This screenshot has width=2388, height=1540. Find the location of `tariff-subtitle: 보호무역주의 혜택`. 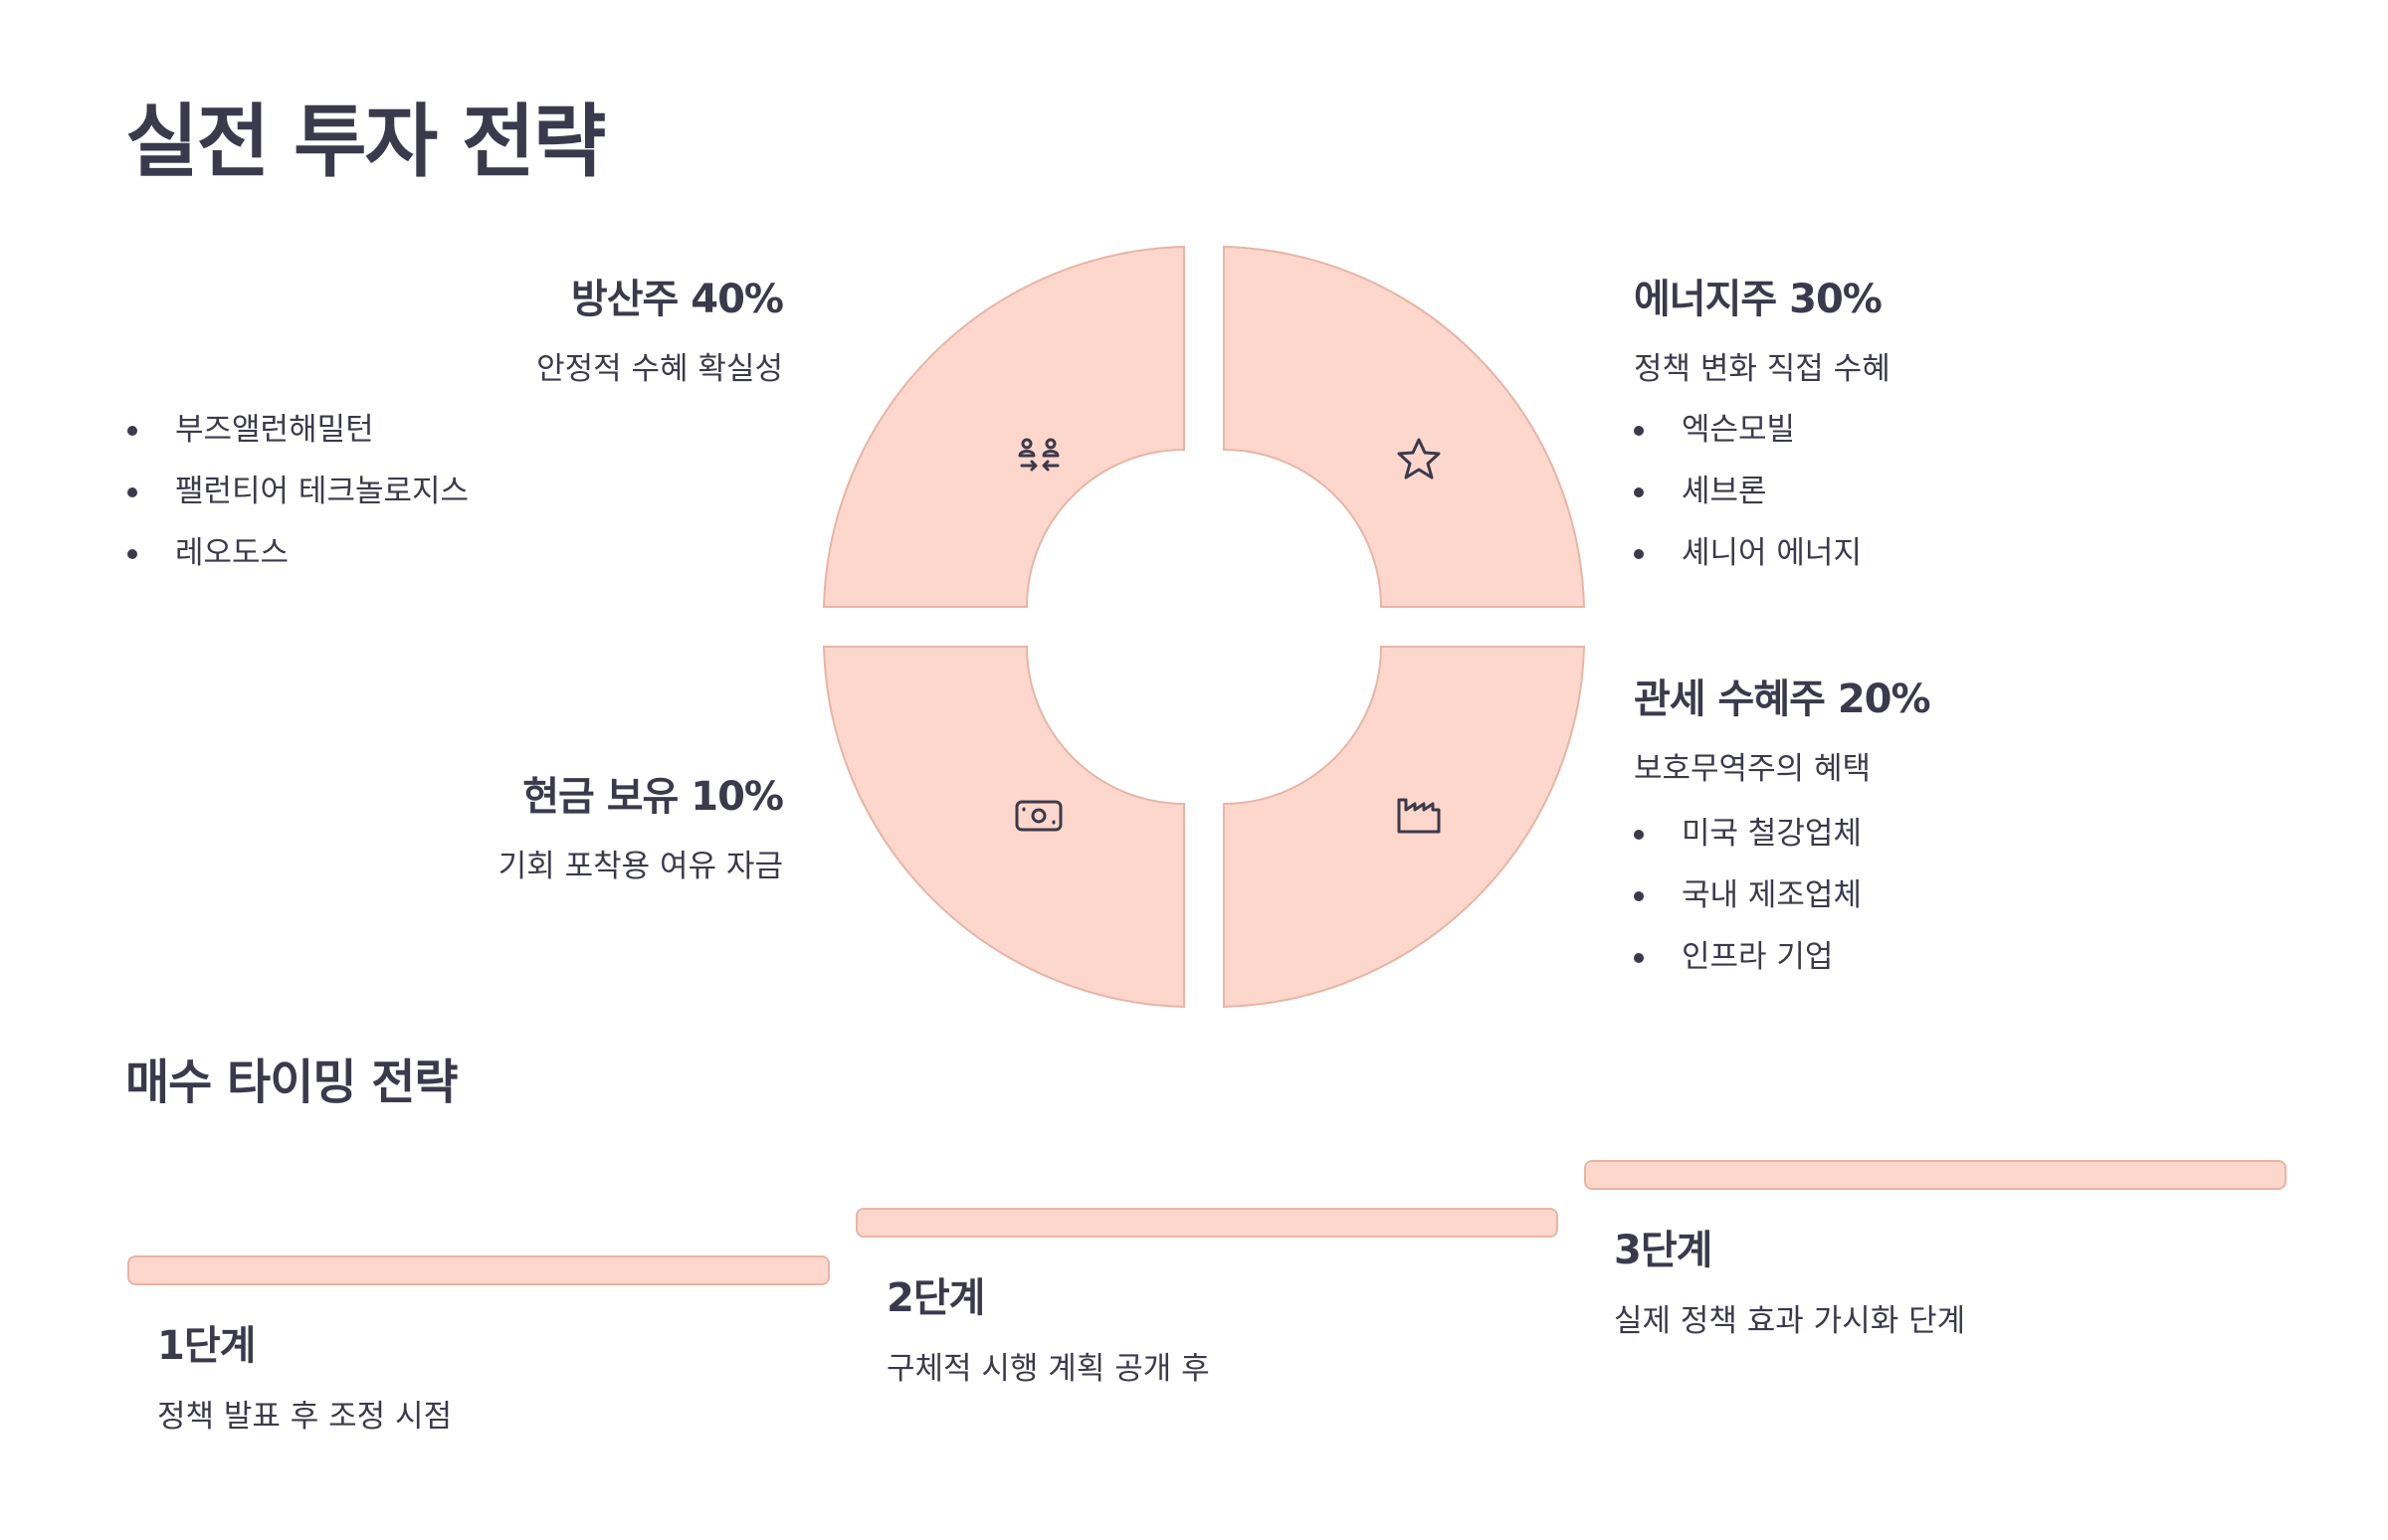

tariff-subtitle: 보호무역주의 혜택 is located at coordinates (1753, 769).